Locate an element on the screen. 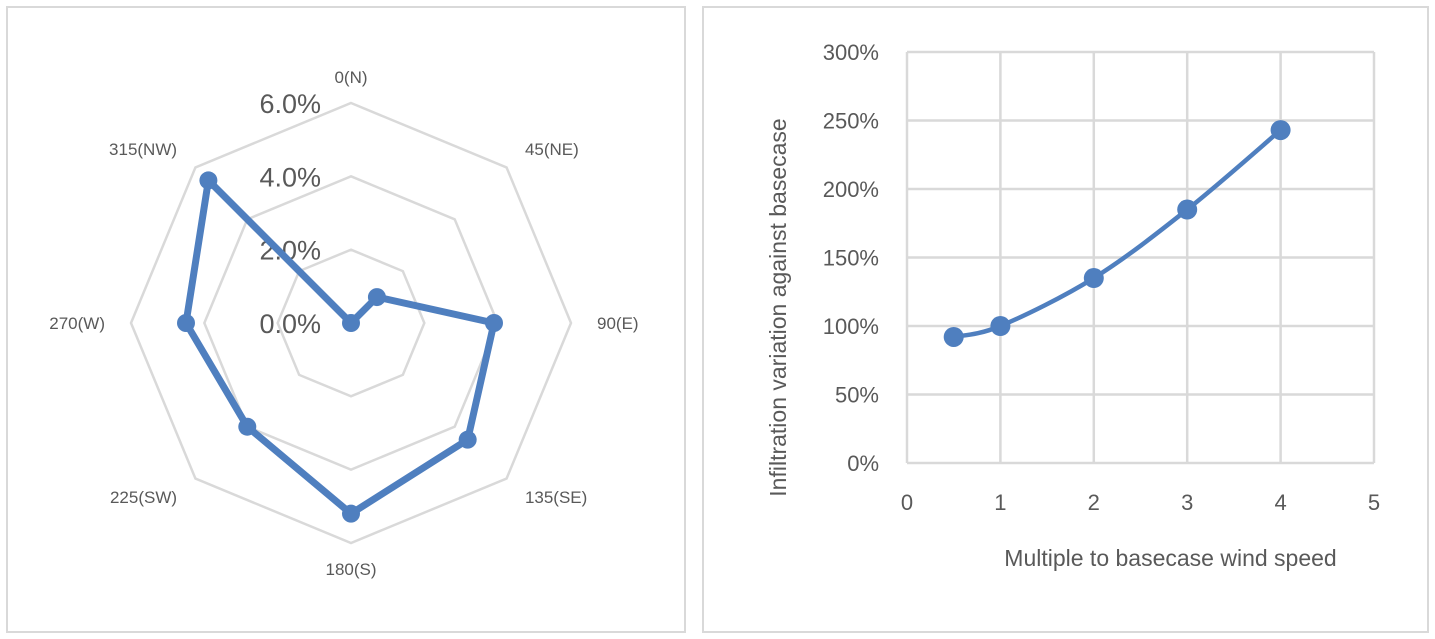  radar-tick-label: 0.0% is located at coordinates (290, 324).